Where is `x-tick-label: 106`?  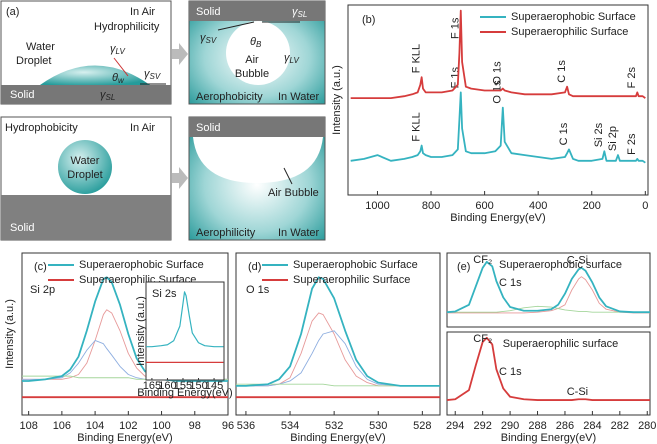
x-tick-label: 106 is located at coordinates (62, 426).